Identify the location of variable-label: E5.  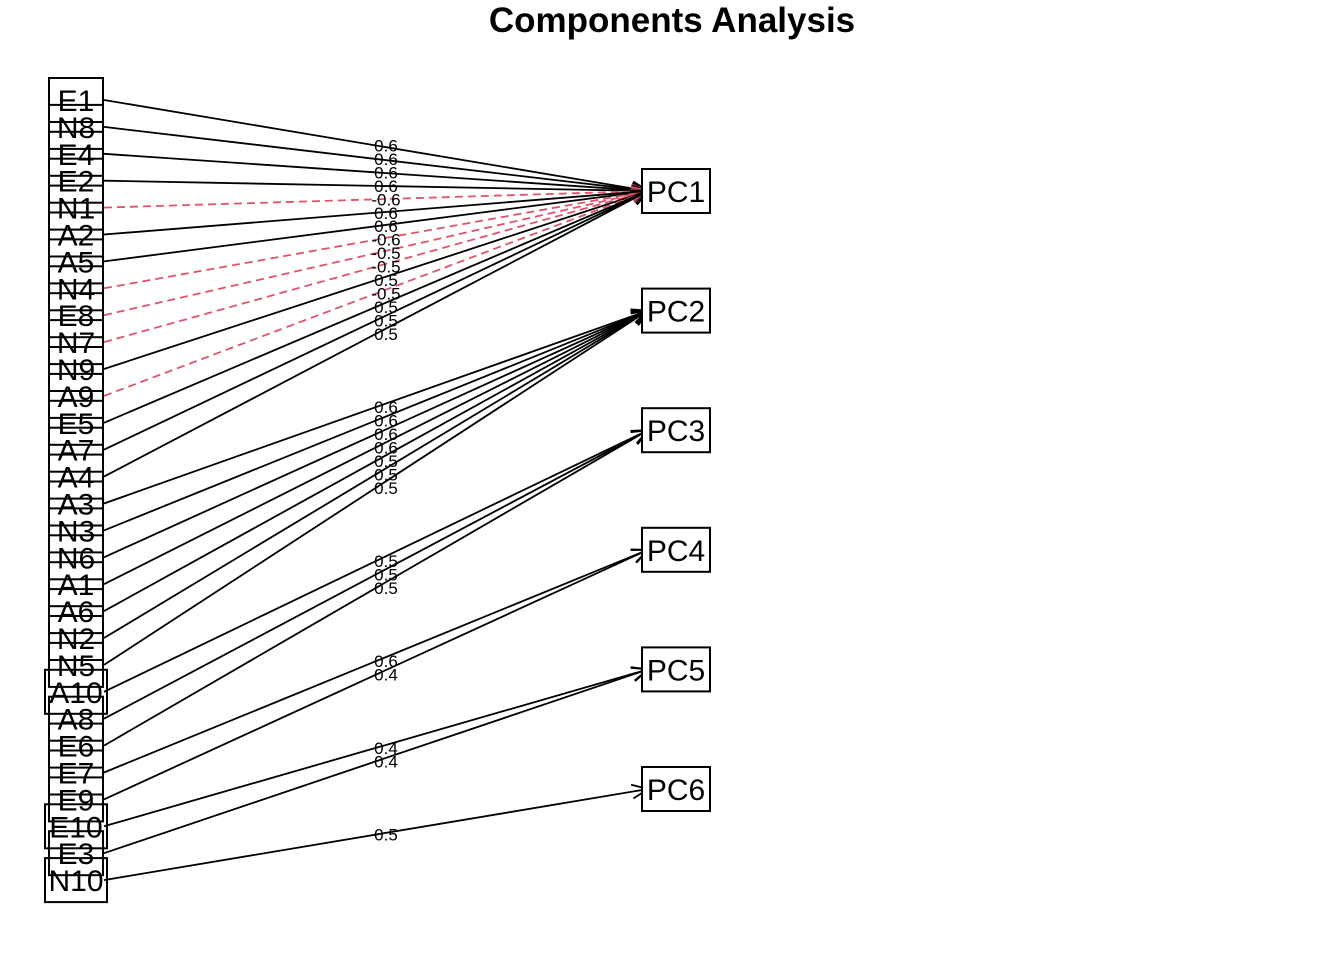
(76, 424).